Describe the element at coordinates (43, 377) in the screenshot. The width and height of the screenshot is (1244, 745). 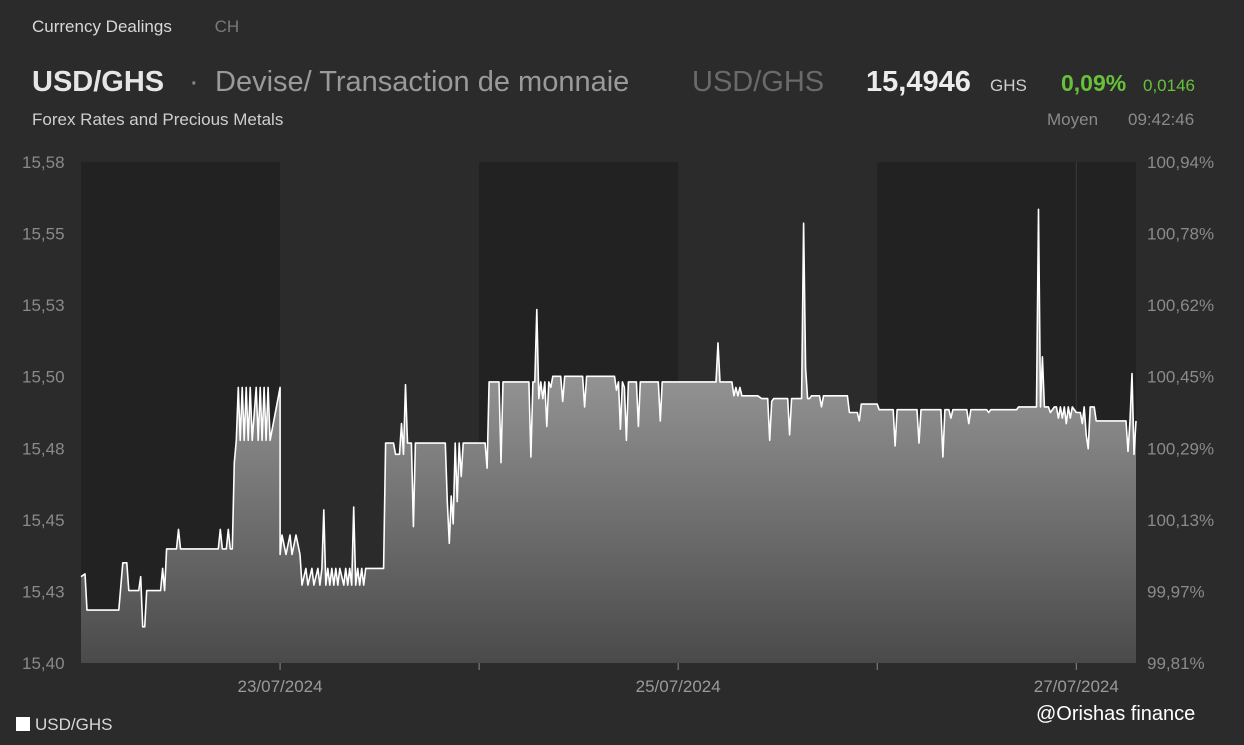
I see `y-tick-left: 15,50` at that location.